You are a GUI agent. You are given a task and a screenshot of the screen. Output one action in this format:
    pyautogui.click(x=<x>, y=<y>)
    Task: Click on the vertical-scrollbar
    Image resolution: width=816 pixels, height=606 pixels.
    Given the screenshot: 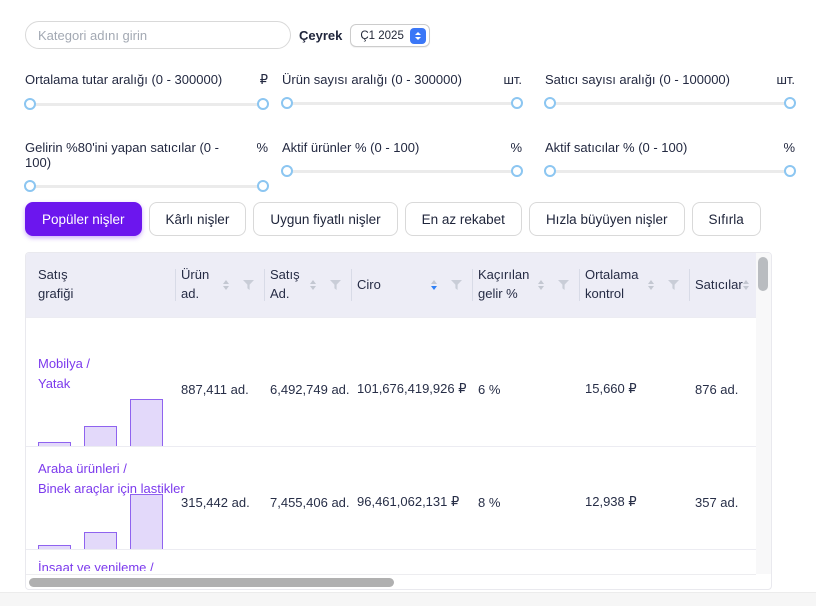 What is the action you would take?
    pyautogui.click(x=763, y=413)
    